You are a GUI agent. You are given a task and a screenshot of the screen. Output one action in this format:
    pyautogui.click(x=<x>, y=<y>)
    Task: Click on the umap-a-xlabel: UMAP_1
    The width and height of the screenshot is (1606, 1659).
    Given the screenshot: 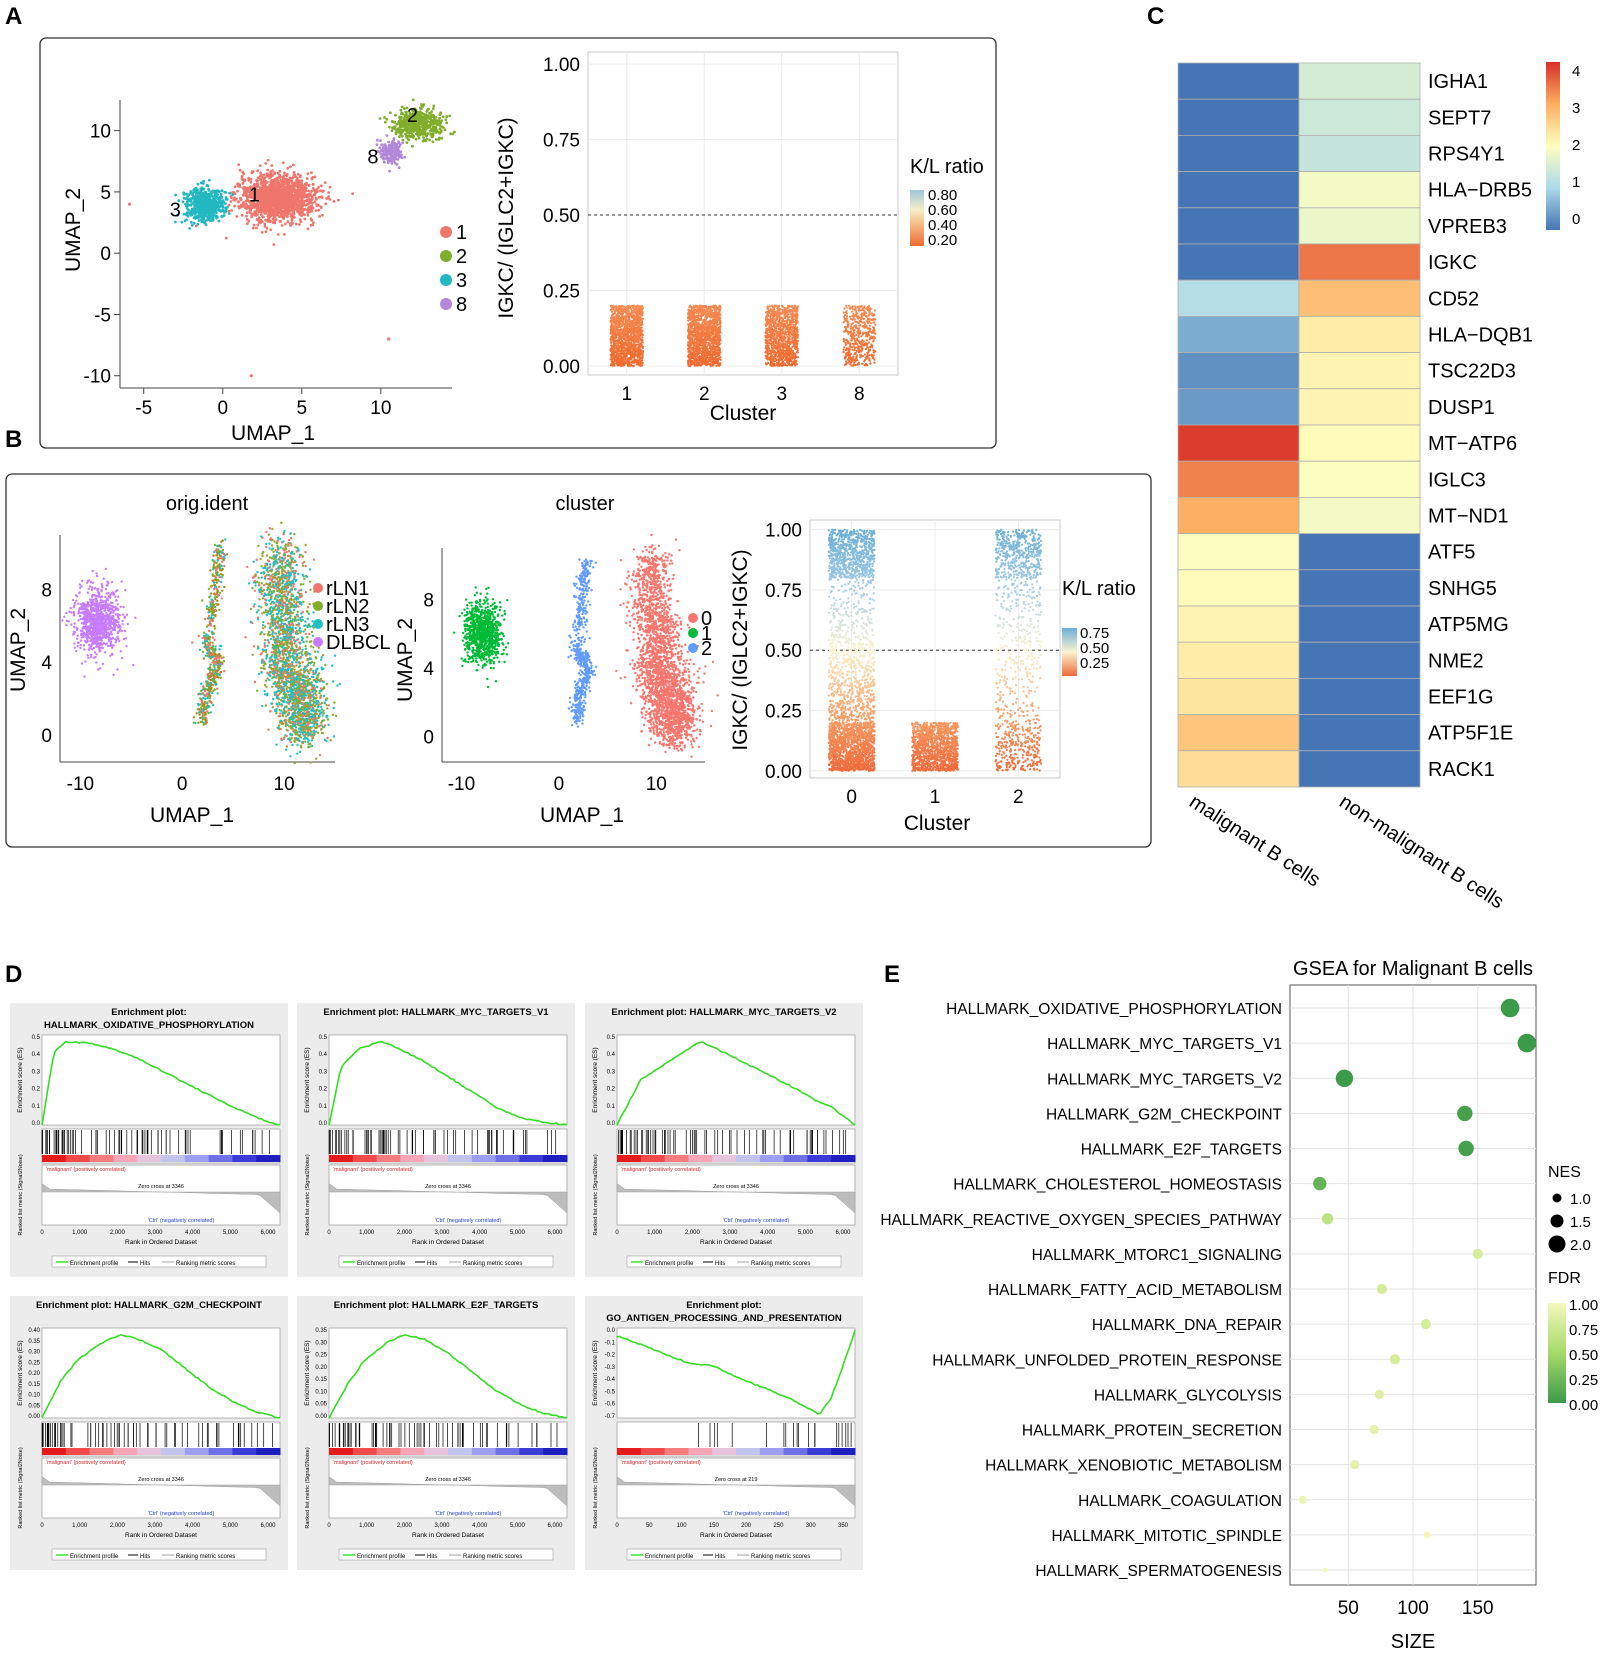 What is the action you would take?
    pyautogui.click(x=273, y=433)
    